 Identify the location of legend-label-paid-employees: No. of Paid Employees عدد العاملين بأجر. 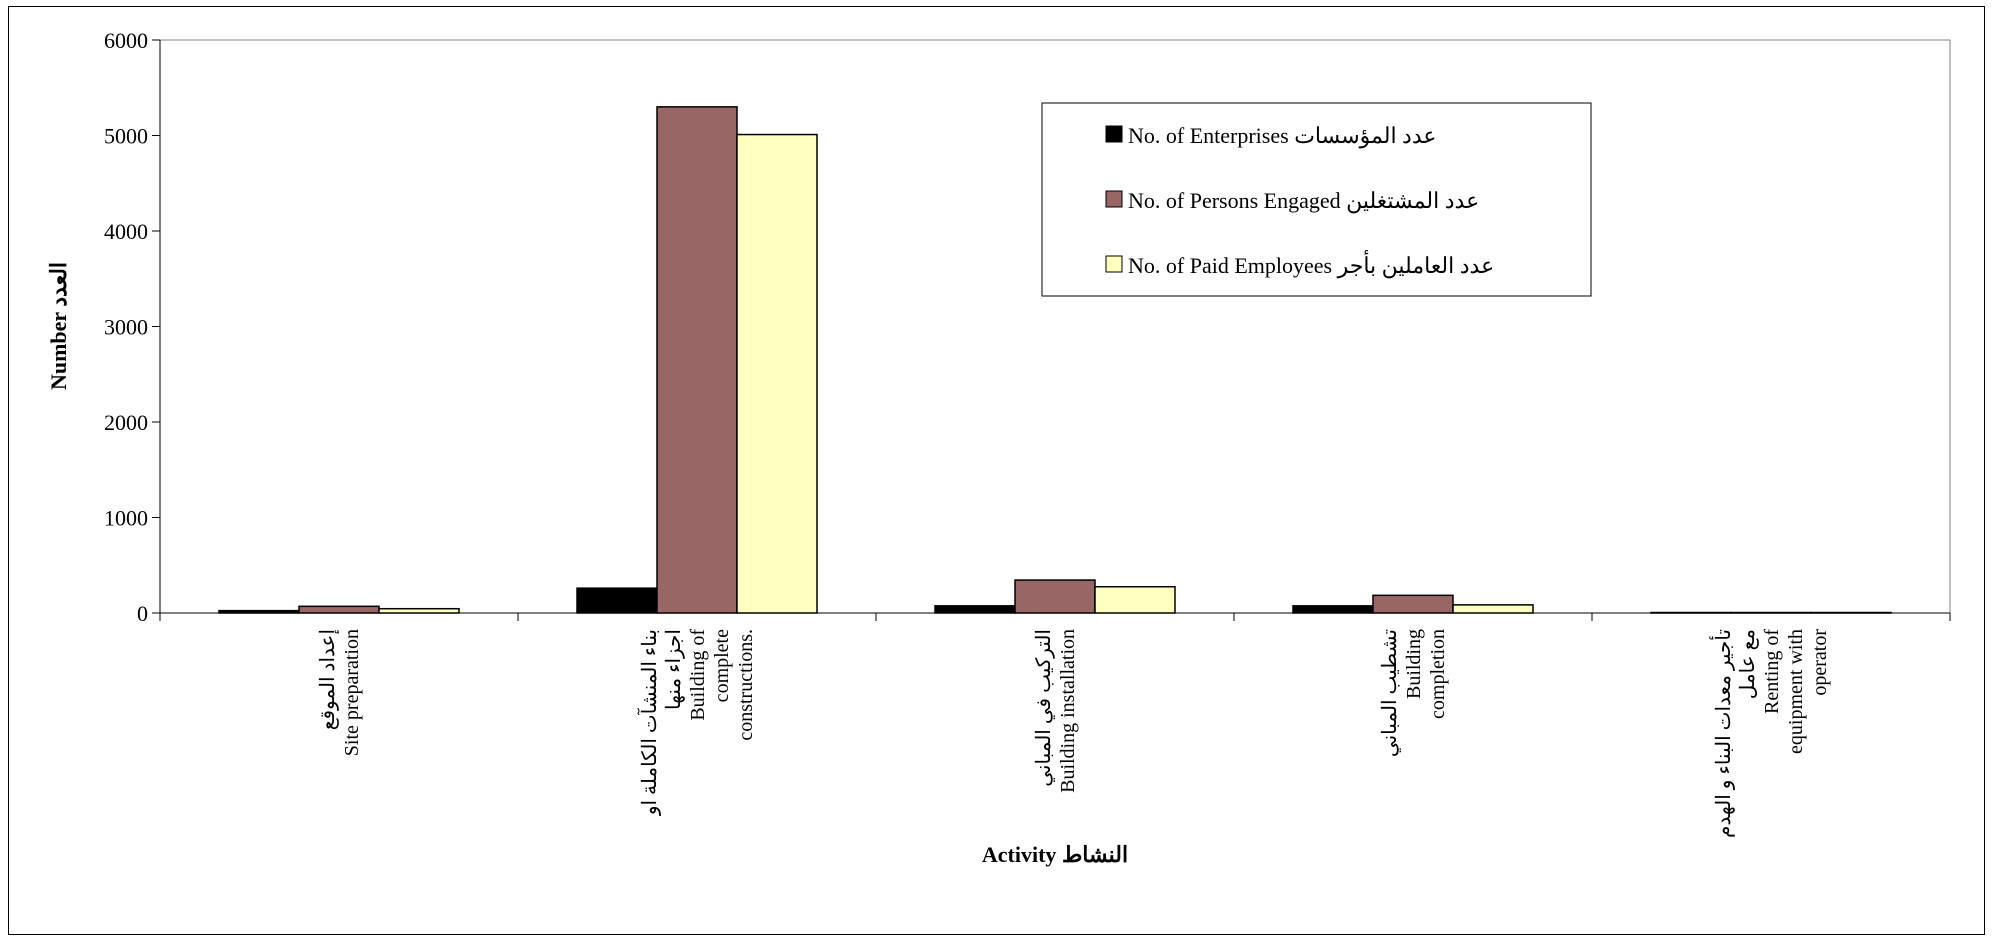
(1311, 264).